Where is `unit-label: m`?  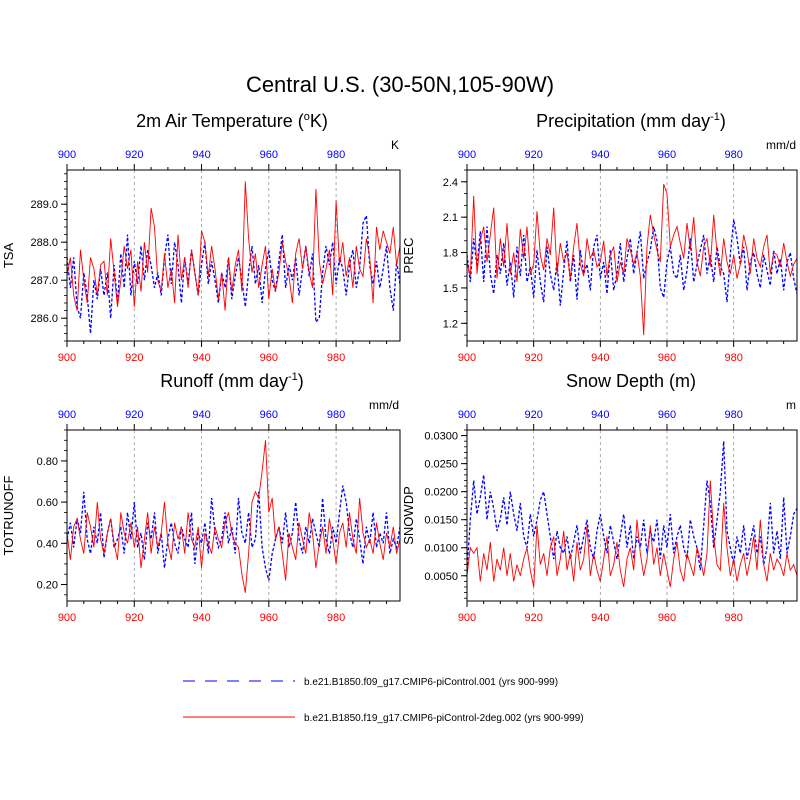 unit-label: m is located at coordinates (791, 405).